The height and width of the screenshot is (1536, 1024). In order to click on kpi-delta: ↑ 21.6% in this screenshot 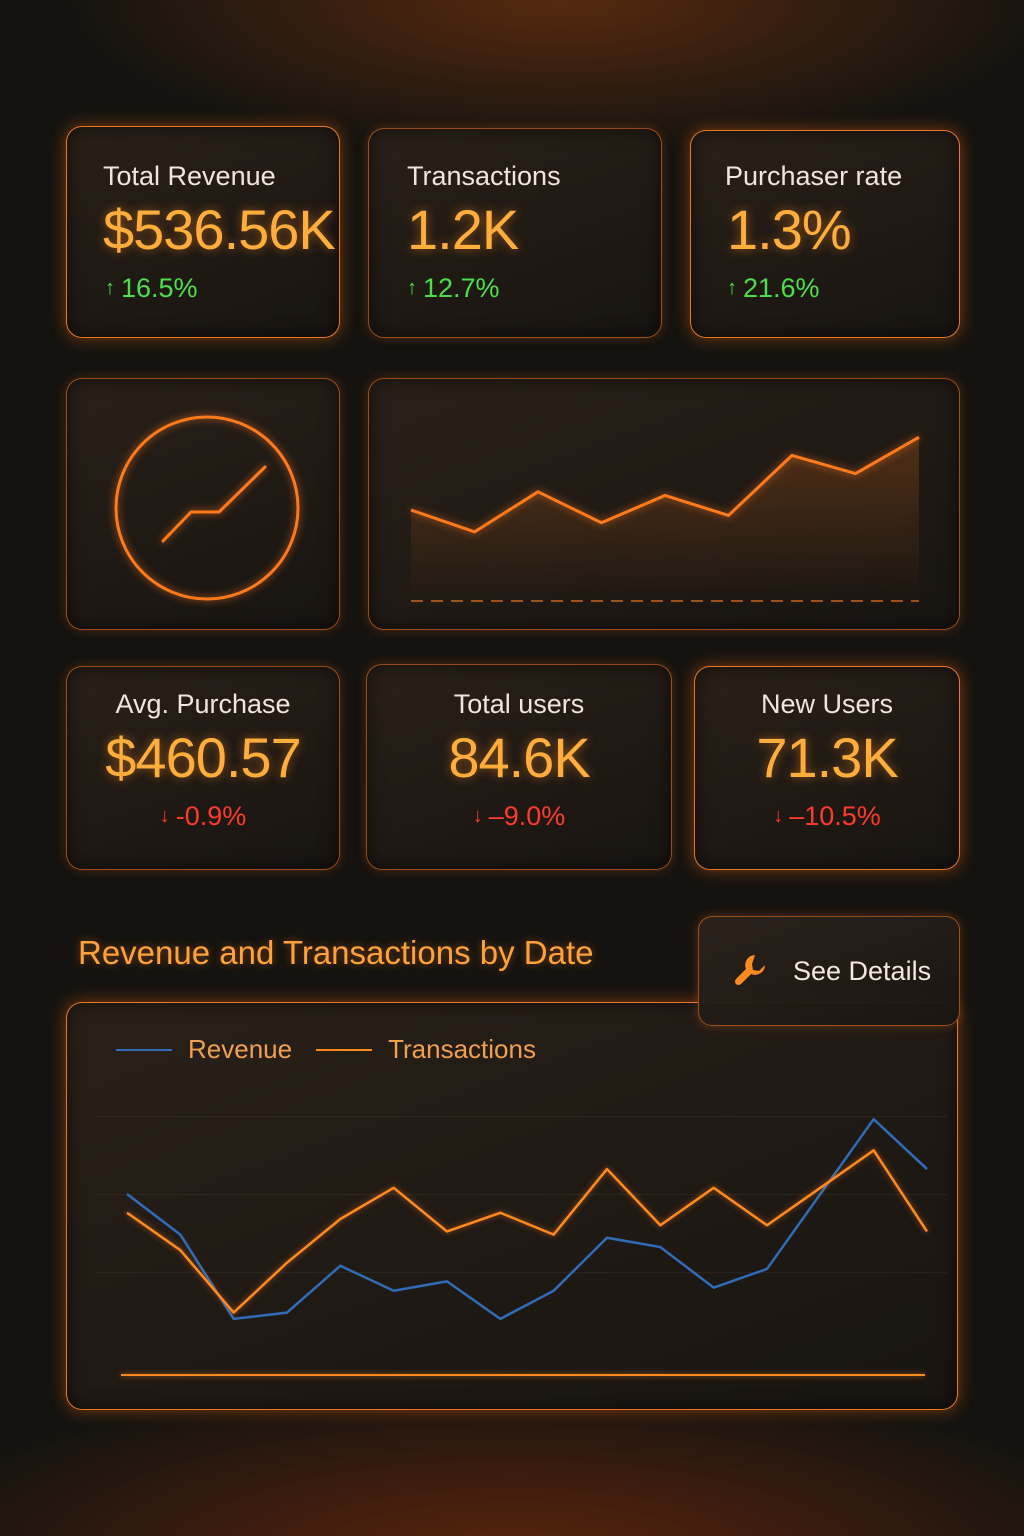, I will do `click(773, 288)`.